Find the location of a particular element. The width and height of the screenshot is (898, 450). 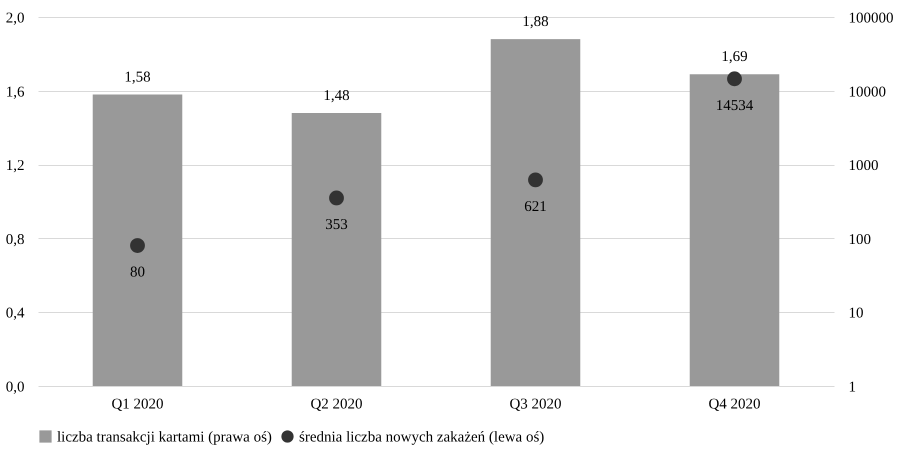

y-tick-label: 1,6 is located at coordinates (15, 92).